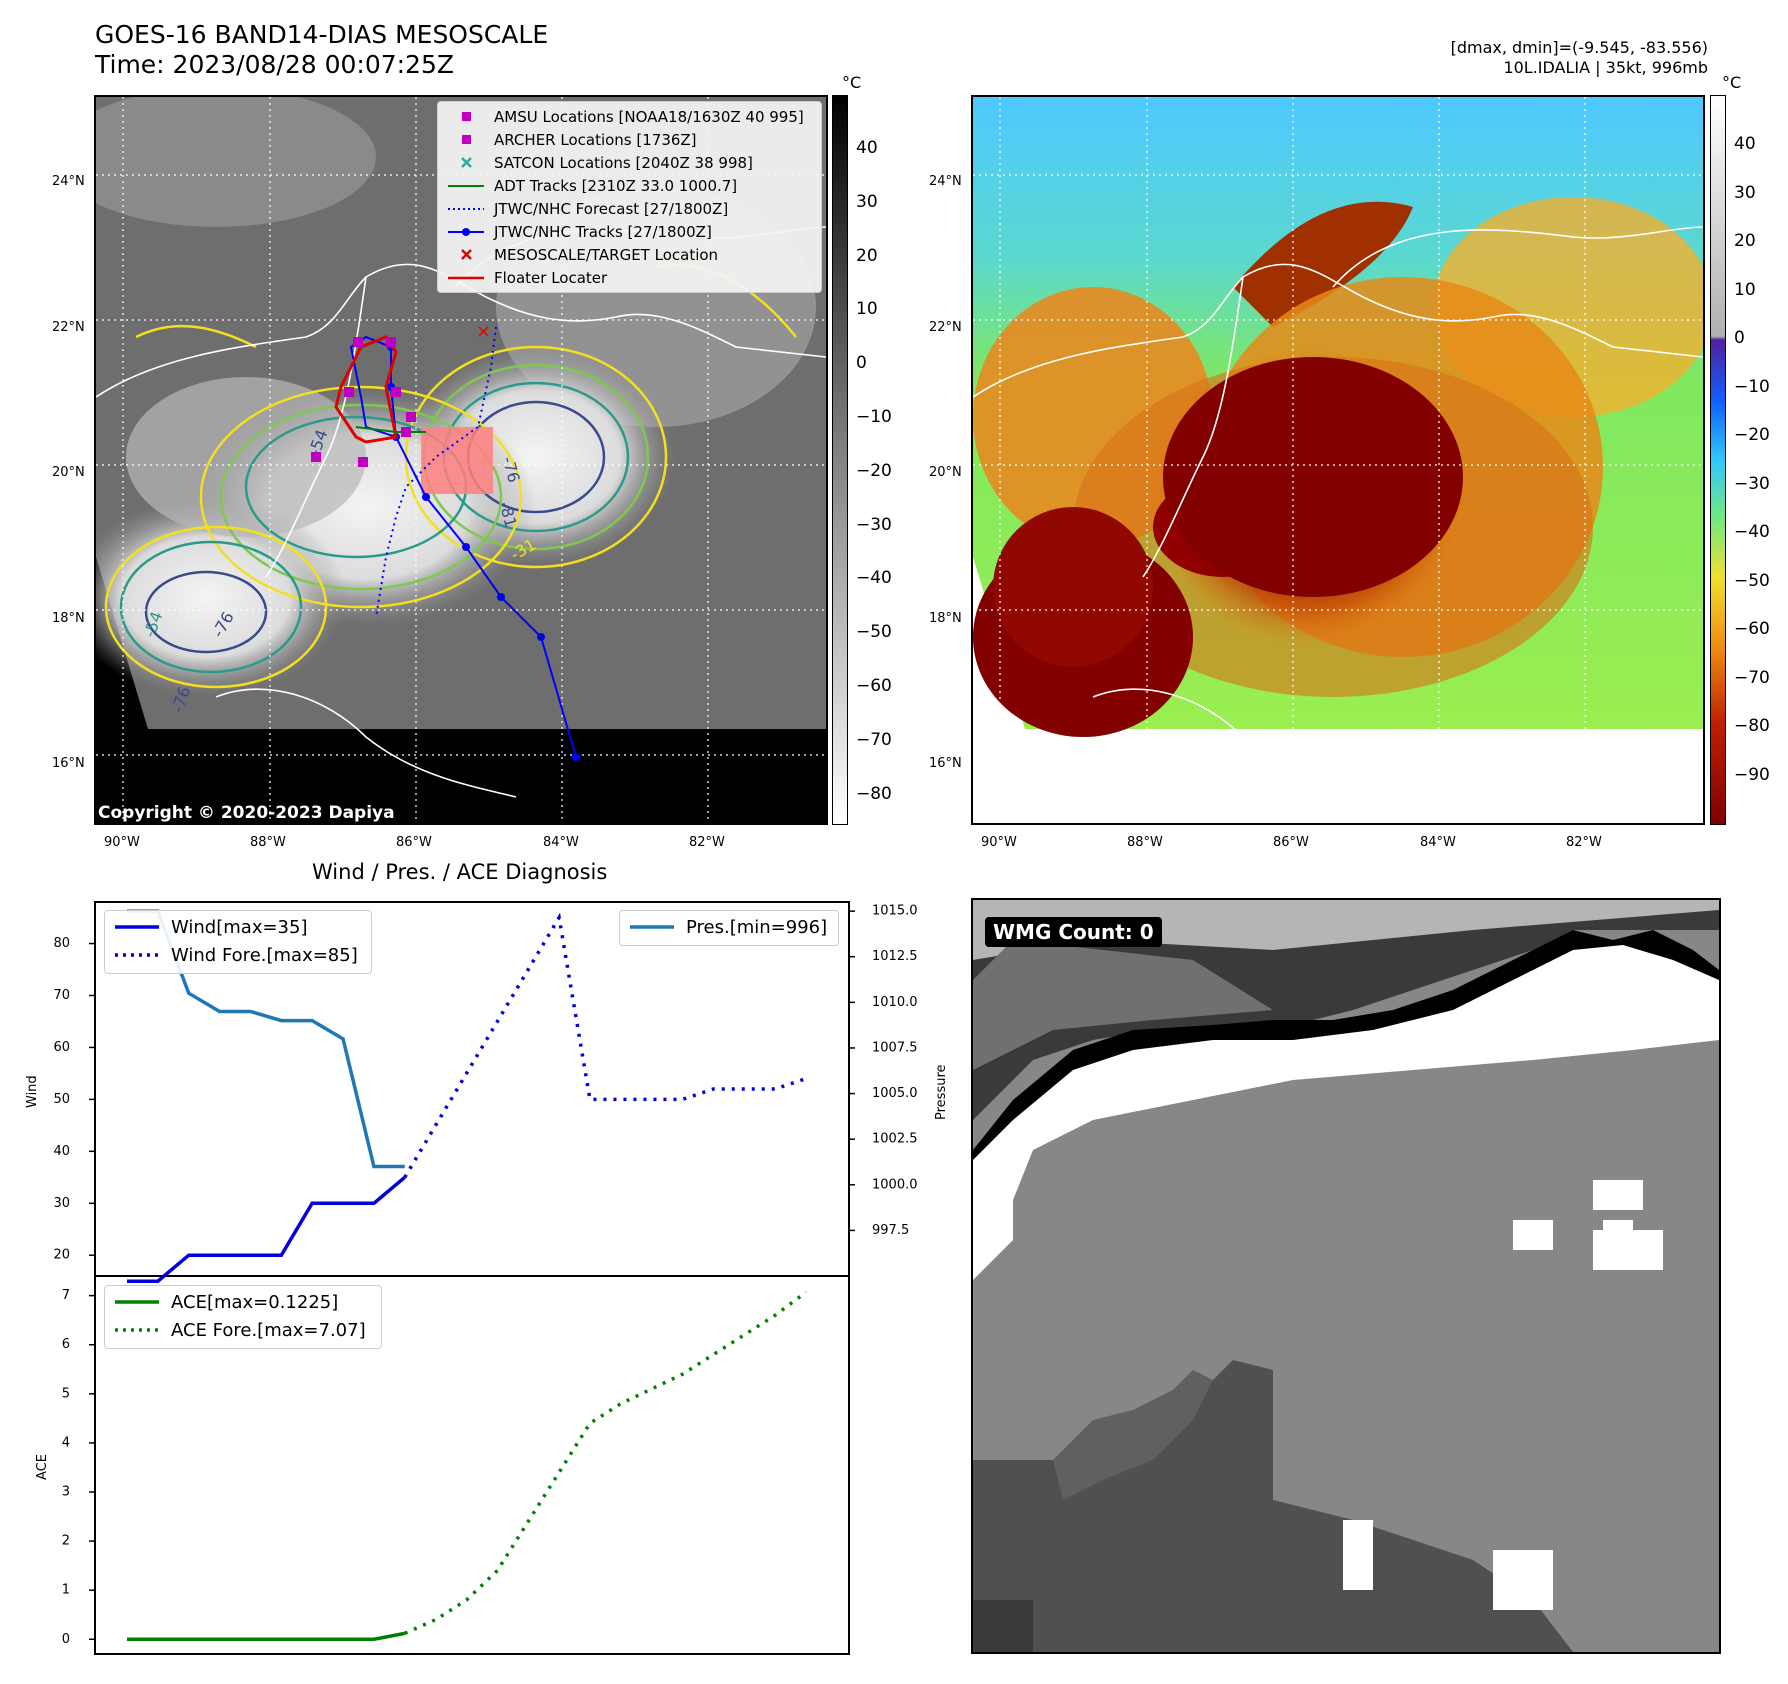 The height and width of the screenshot is (1684, 1788). Describe the element at coordinates (895, 911) in the screenshot. I see `pressure-tick-label: 1015.0` at that location.